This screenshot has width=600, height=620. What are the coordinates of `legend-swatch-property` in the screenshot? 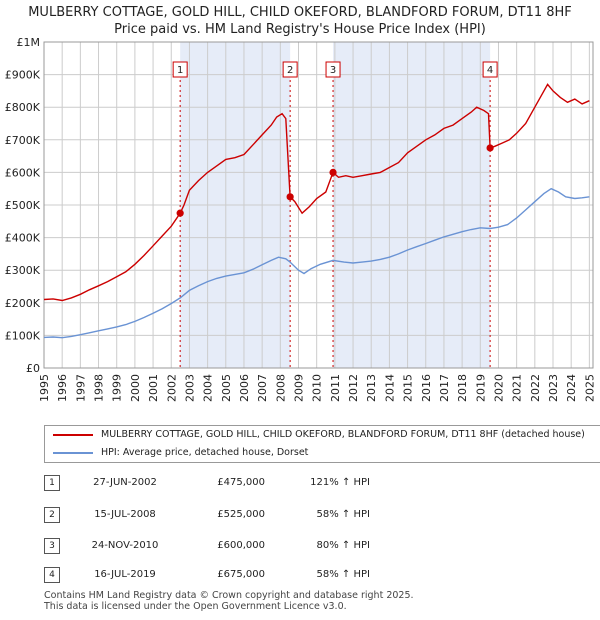 It's located at (73, 435).